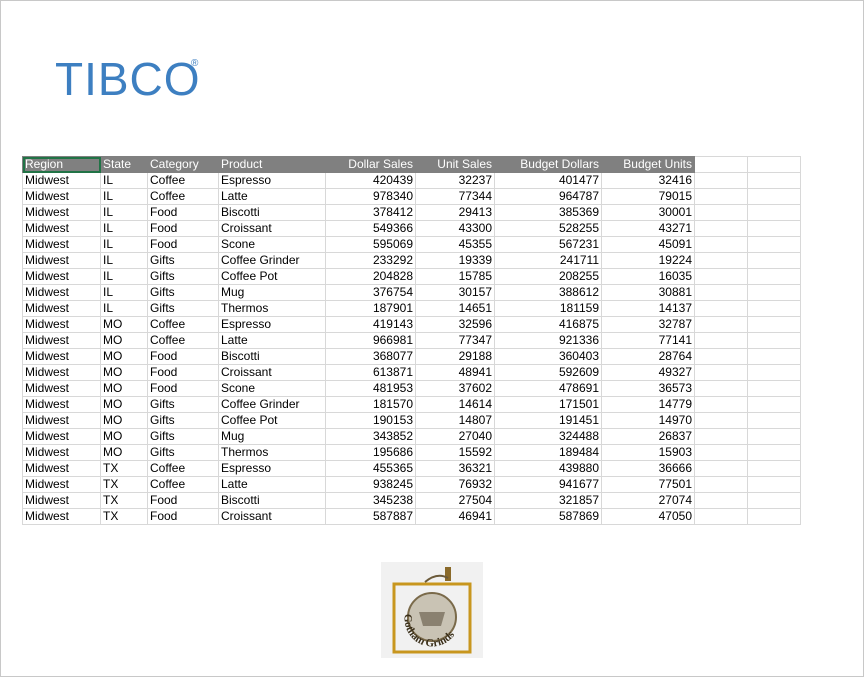  What do you see at coordinates (548, 196) in the screenshot?
I see `cell: 964787` at bounding box center [548, 196].